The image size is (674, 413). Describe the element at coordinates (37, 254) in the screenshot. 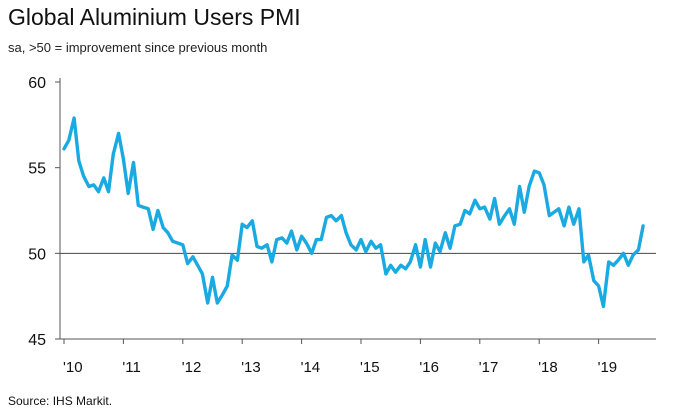

I see `y-tick-label: 50` at that location.